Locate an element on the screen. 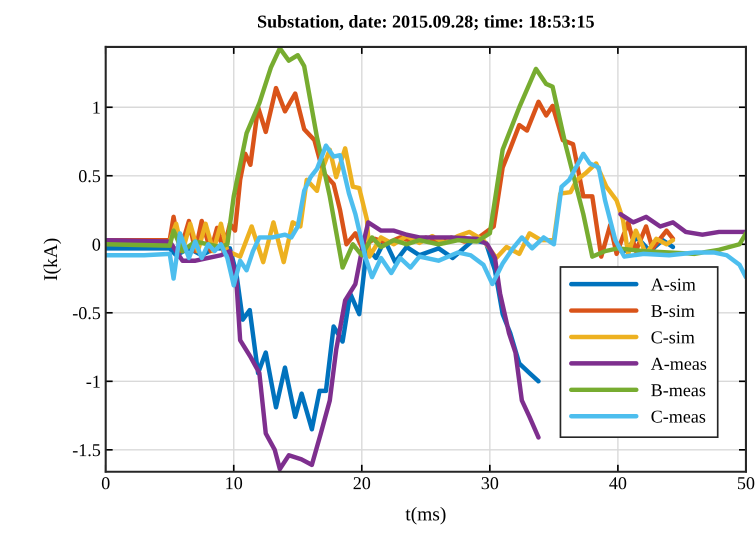 The height and width of the screenshot is (546, 755). y-tick-label: -1 is located at coordinates (93, 382).